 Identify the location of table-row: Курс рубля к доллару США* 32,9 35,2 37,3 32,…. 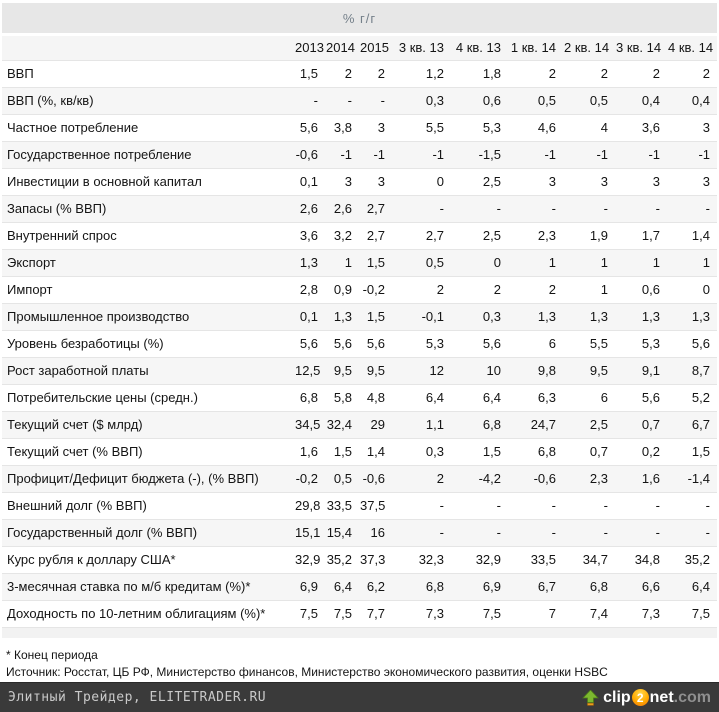
(359, 559).